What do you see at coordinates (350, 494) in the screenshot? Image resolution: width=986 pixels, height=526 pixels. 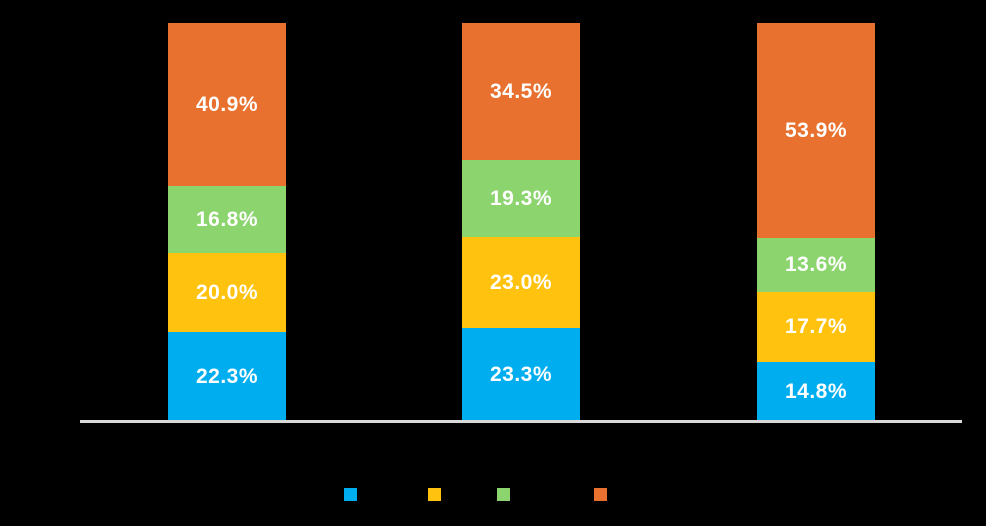 I see `legend-swatch-blue` at bounding box center [350, 494].